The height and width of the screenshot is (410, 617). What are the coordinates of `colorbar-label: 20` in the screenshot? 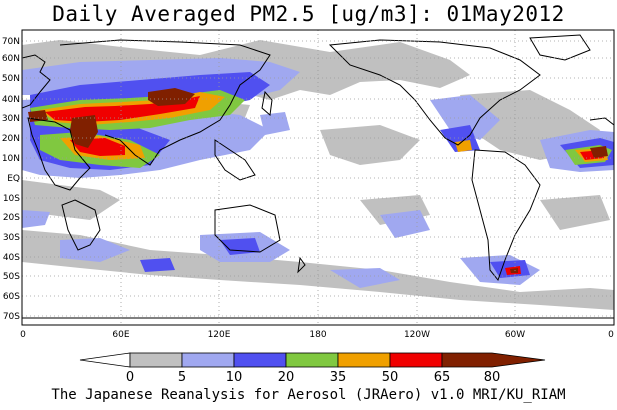 It's located at (286, 377).